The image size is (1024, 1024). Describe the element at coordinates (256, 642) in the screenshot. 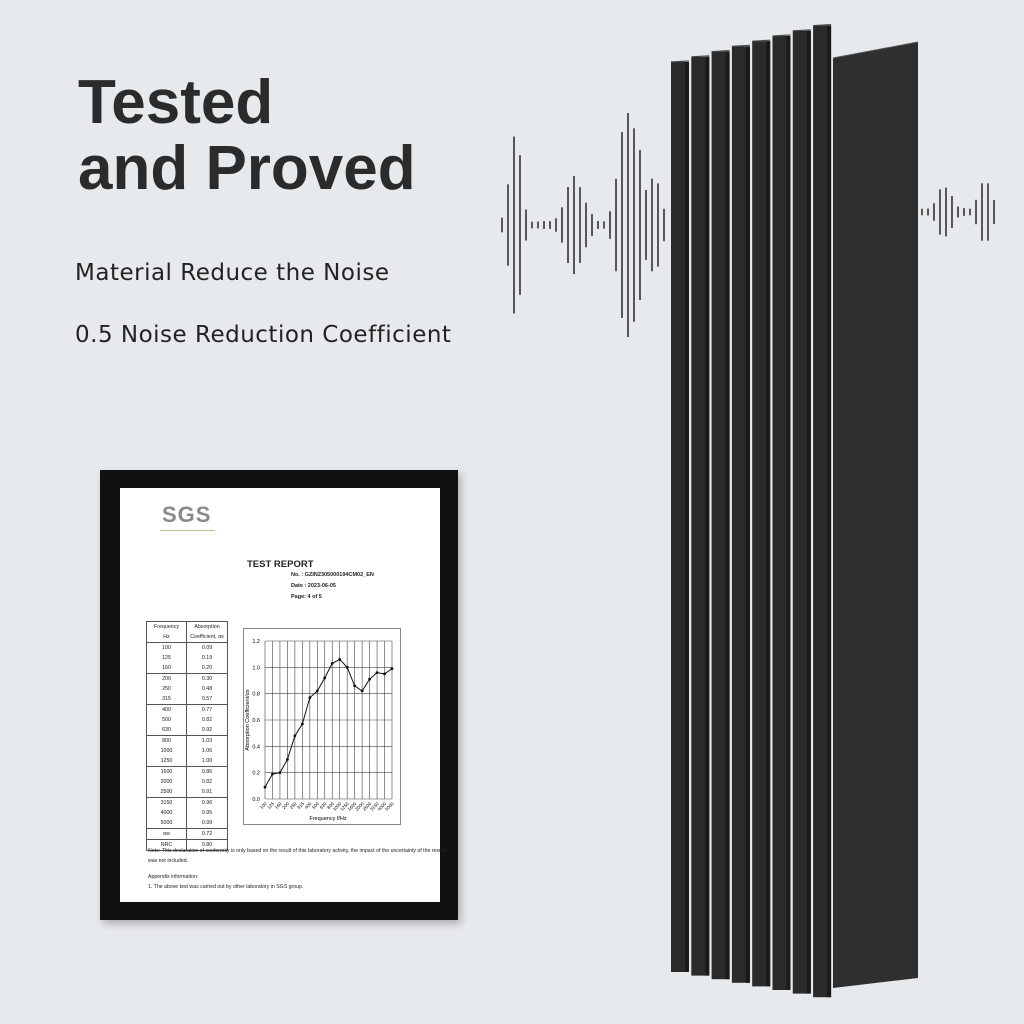

I see `y-tick-label: 1.2` at that location.